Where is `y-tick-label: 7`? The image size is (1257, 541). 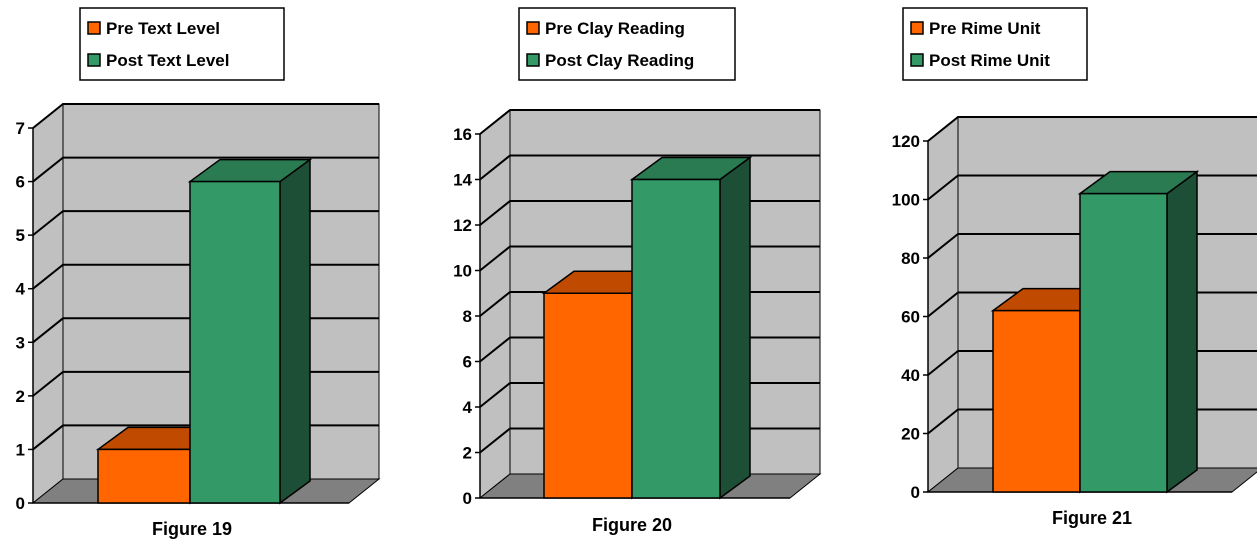 y-tick-label: 7 is located at coordinates (20, 128).